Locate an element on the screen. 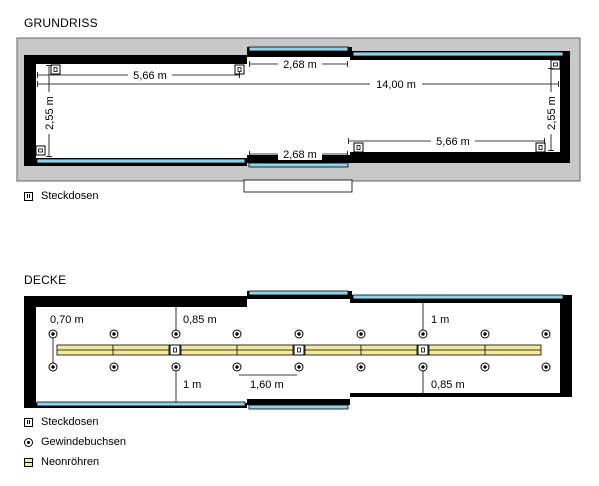  legend-thread-label: Gewindebuchsen is located at coordinates (84, 442).